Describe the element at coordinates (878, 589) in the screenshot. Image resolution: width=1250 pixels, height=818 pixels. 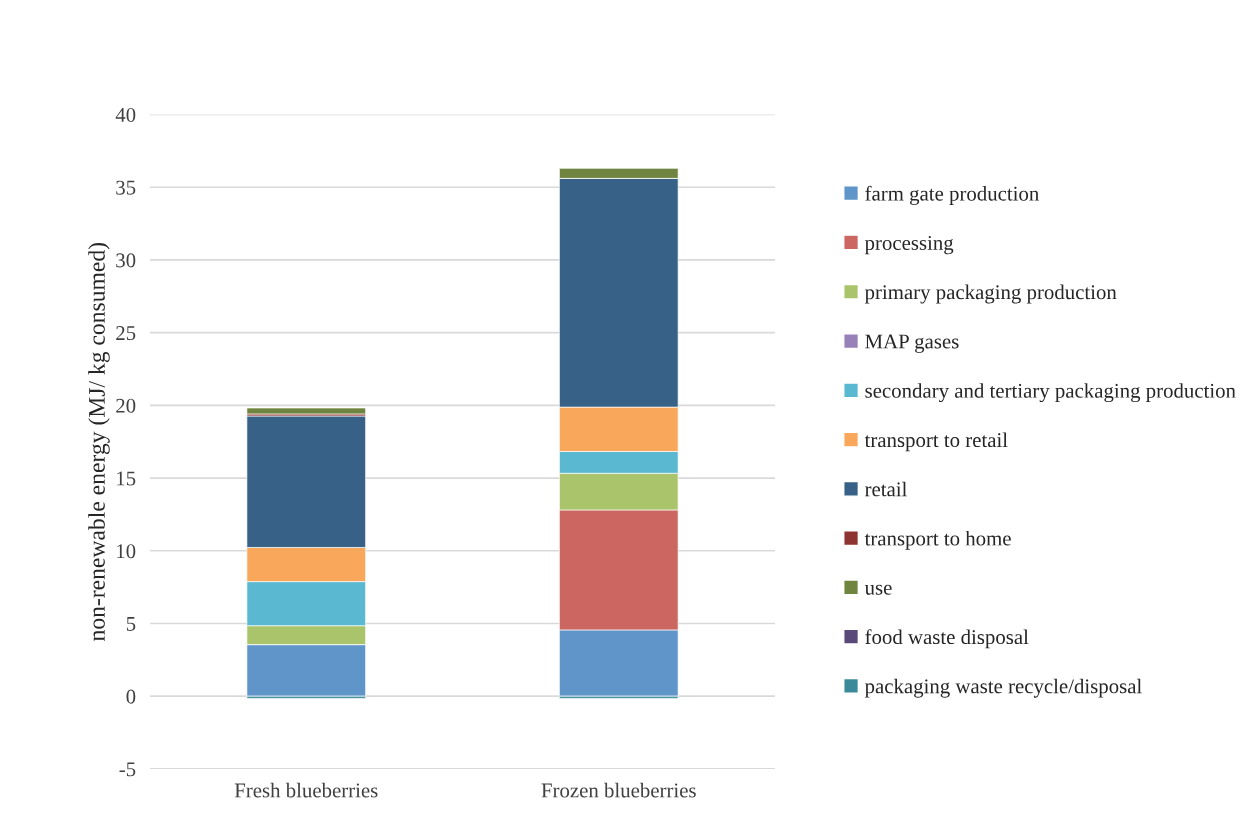
I see `legend-label: use` at that location.